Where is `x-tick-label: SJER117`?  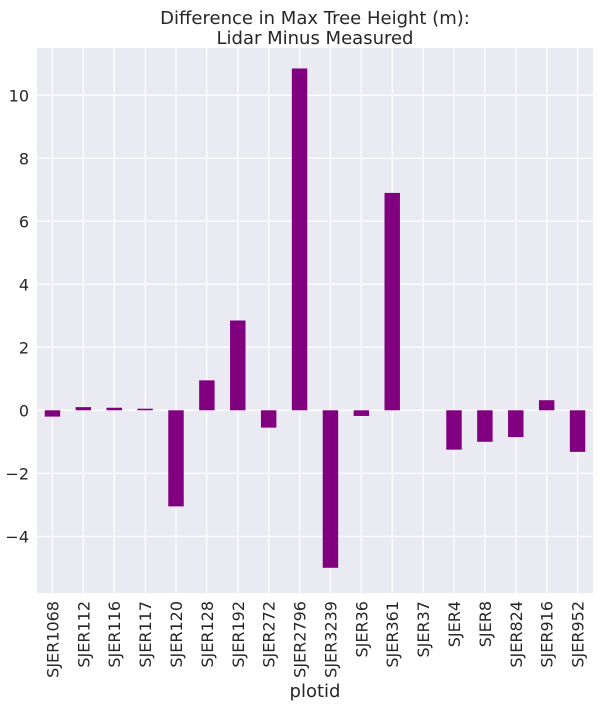 x-tick-label: SJER117 is located at coordinates (145, 634).